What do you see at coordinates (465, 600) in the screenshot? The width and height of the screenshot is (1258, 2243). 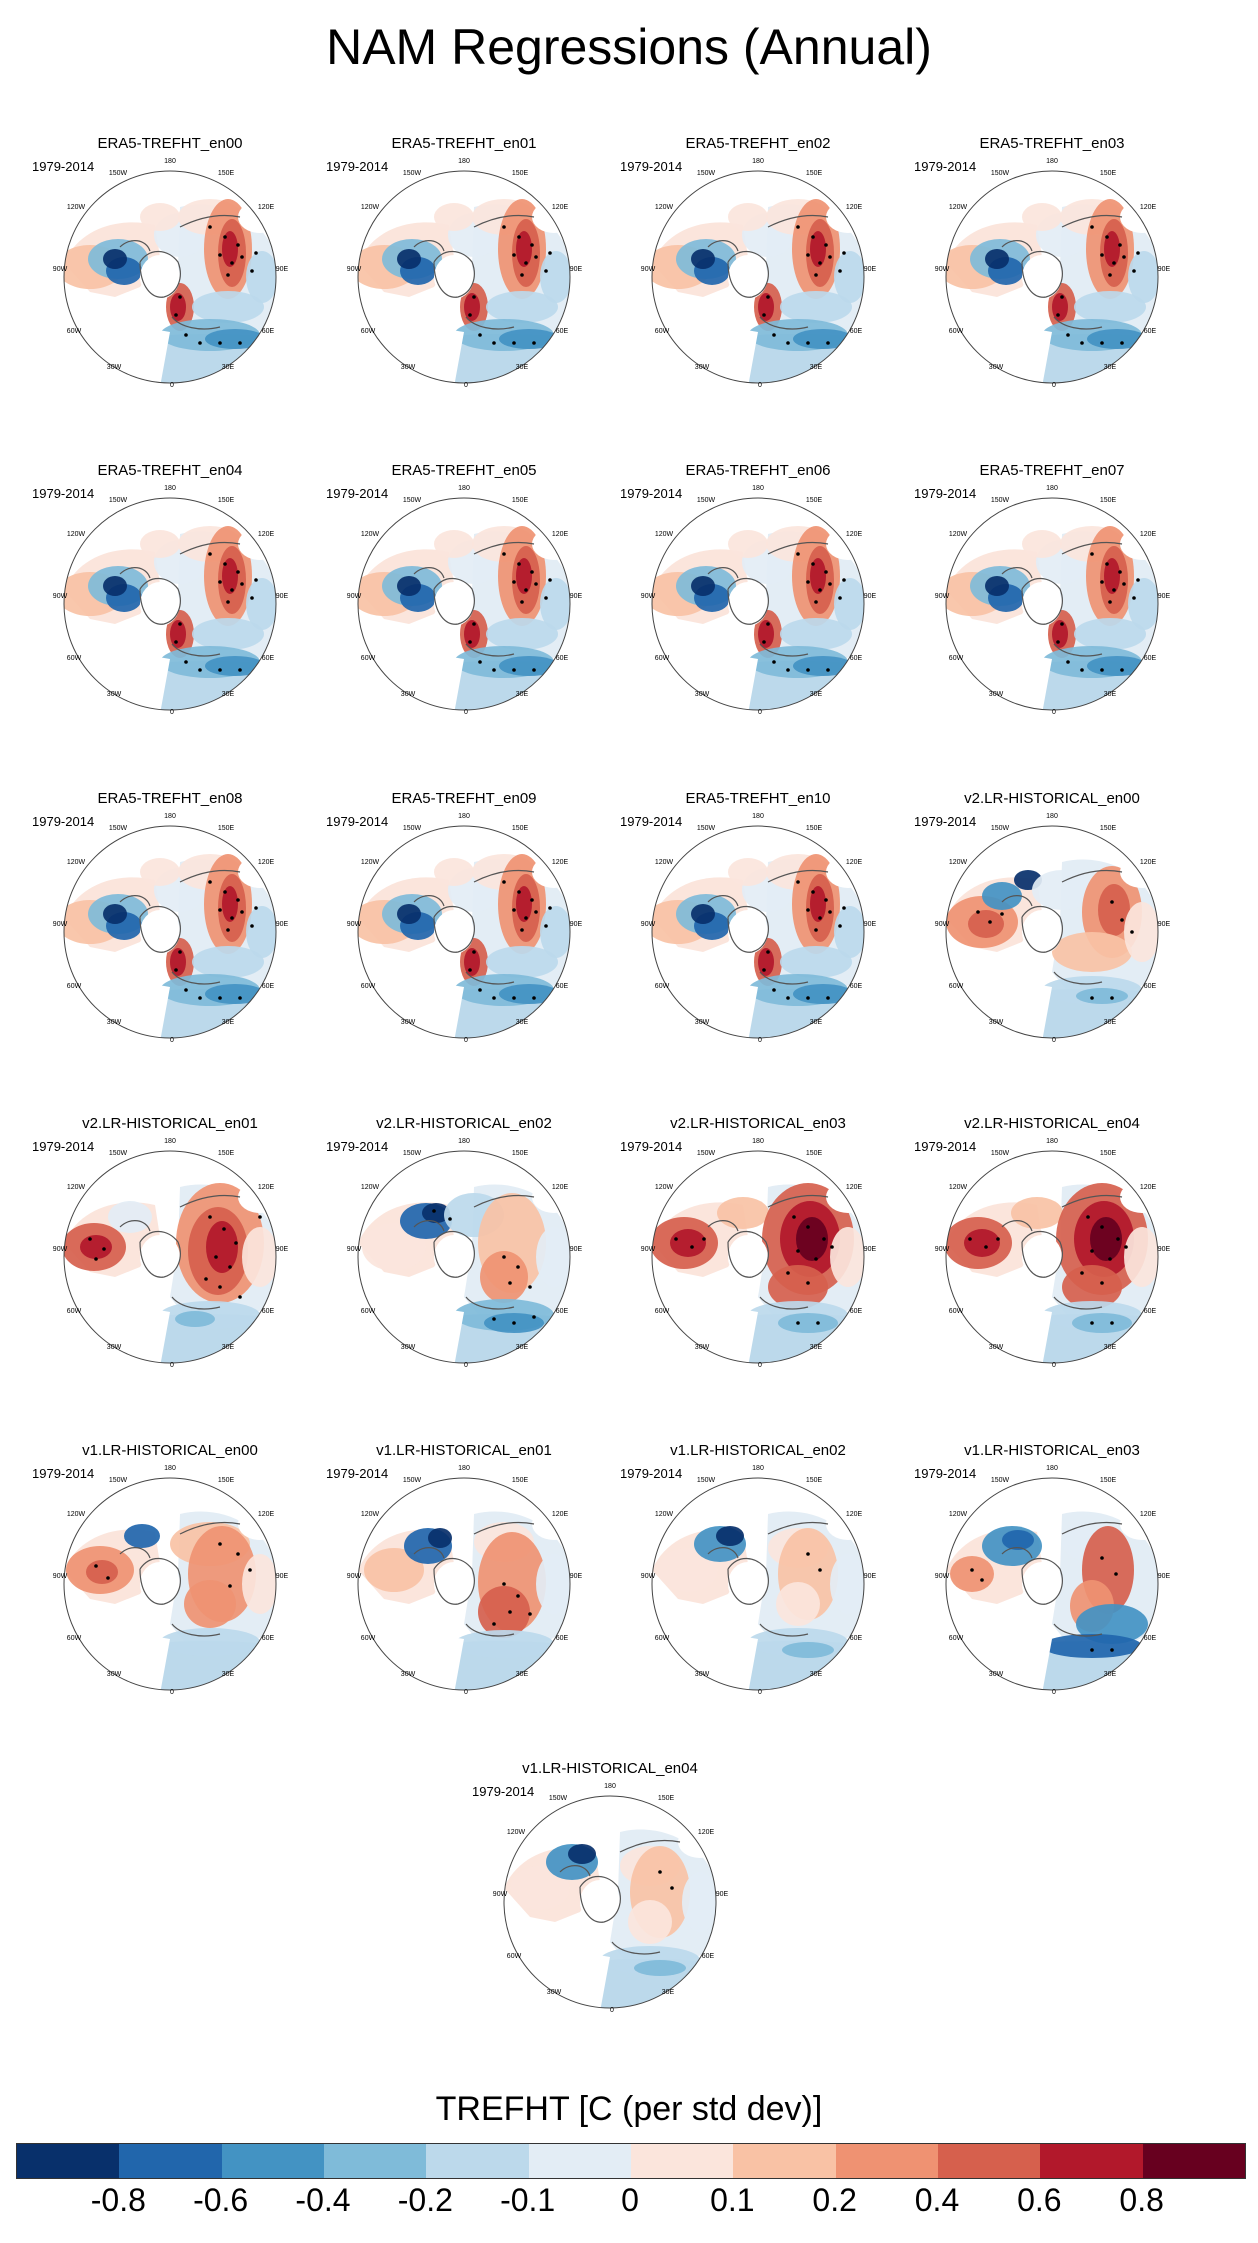 I see `polar-map: 180 150W 150E 120W 120E 90W 90E 60W 60E 30W 30E 0` at bounding box center [465, 600].